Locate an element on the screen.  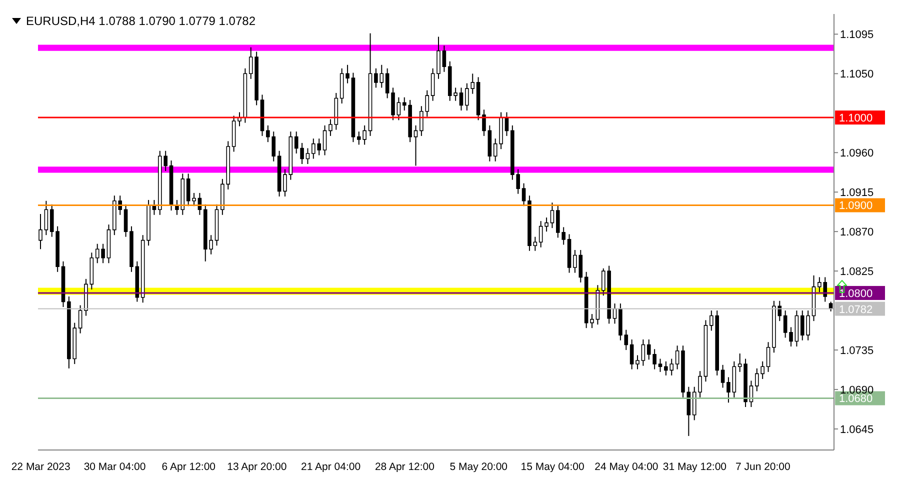
ref-line-label: 1.0900 is located at coordinates (856, 206).